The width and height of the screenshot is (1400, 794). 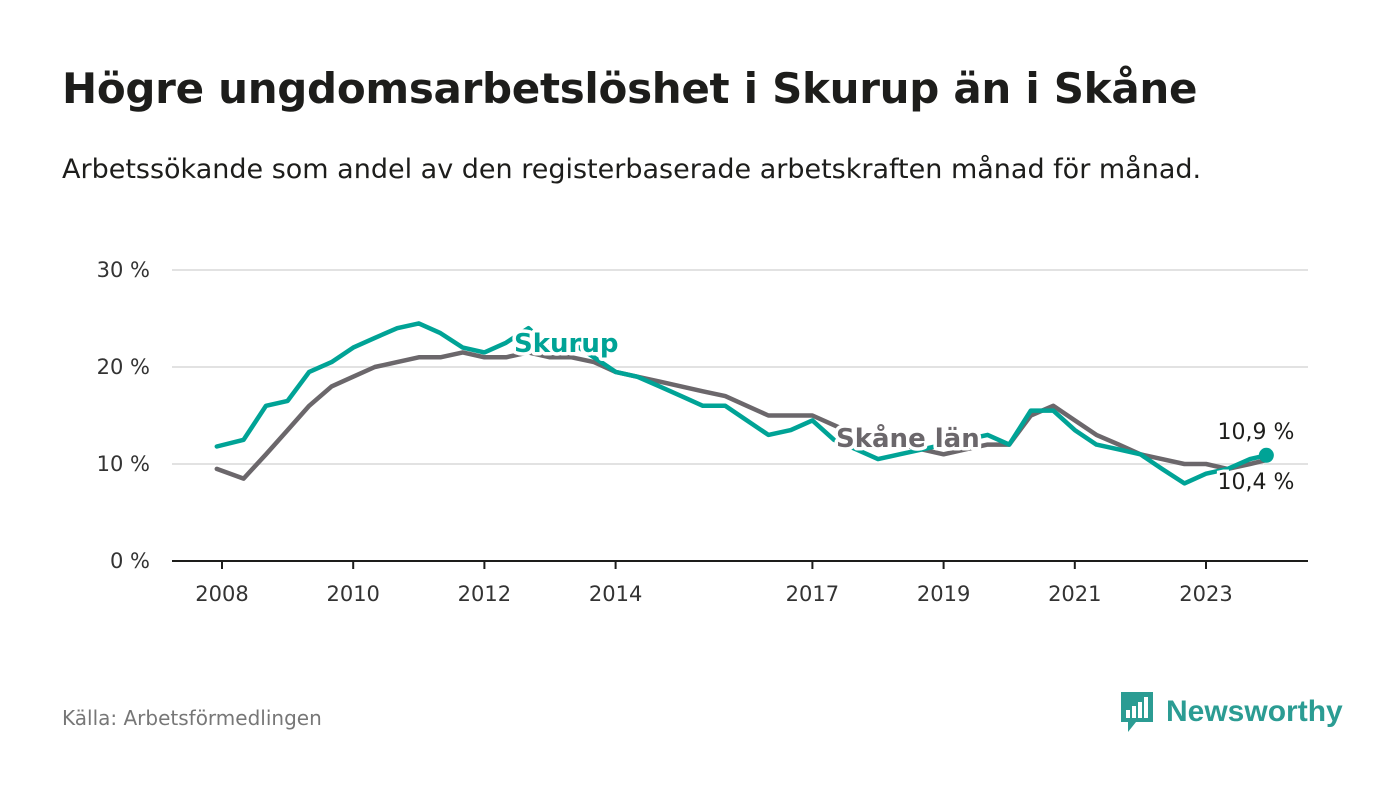 I want to click on skane-line, so click(x=741, y=415).